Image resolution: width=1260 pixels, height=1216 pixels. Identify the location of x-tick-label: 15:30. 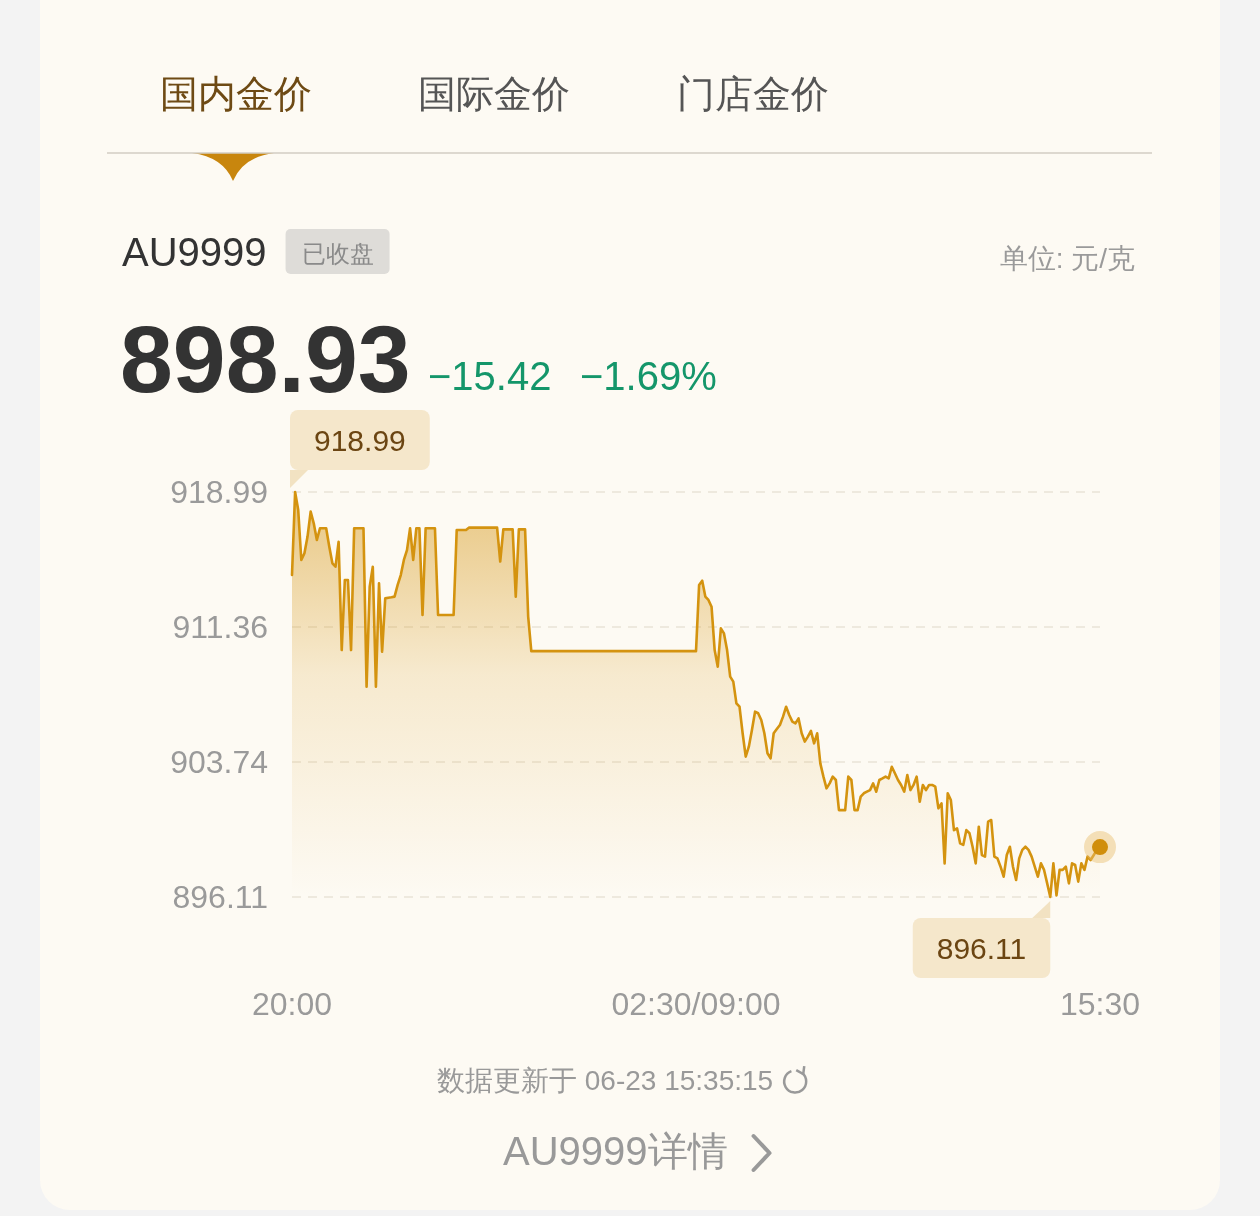
(1100, 1004).